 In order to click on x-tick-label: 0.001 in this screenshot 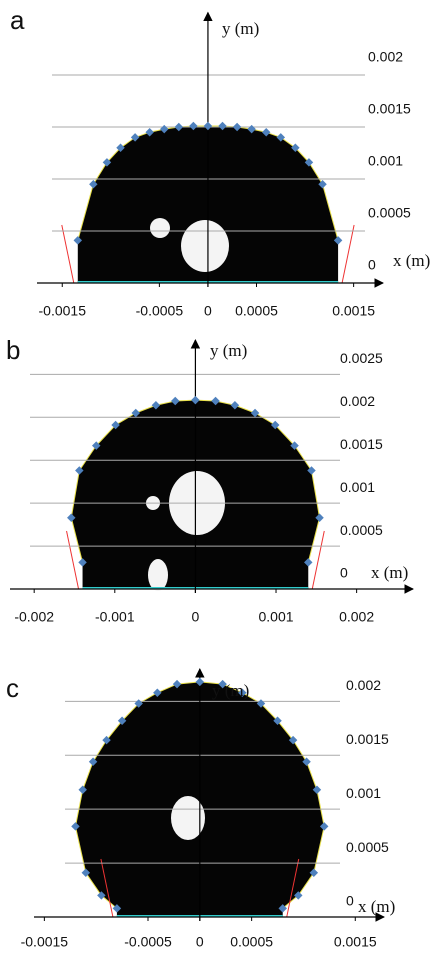, I will do `click(275, 617)`.